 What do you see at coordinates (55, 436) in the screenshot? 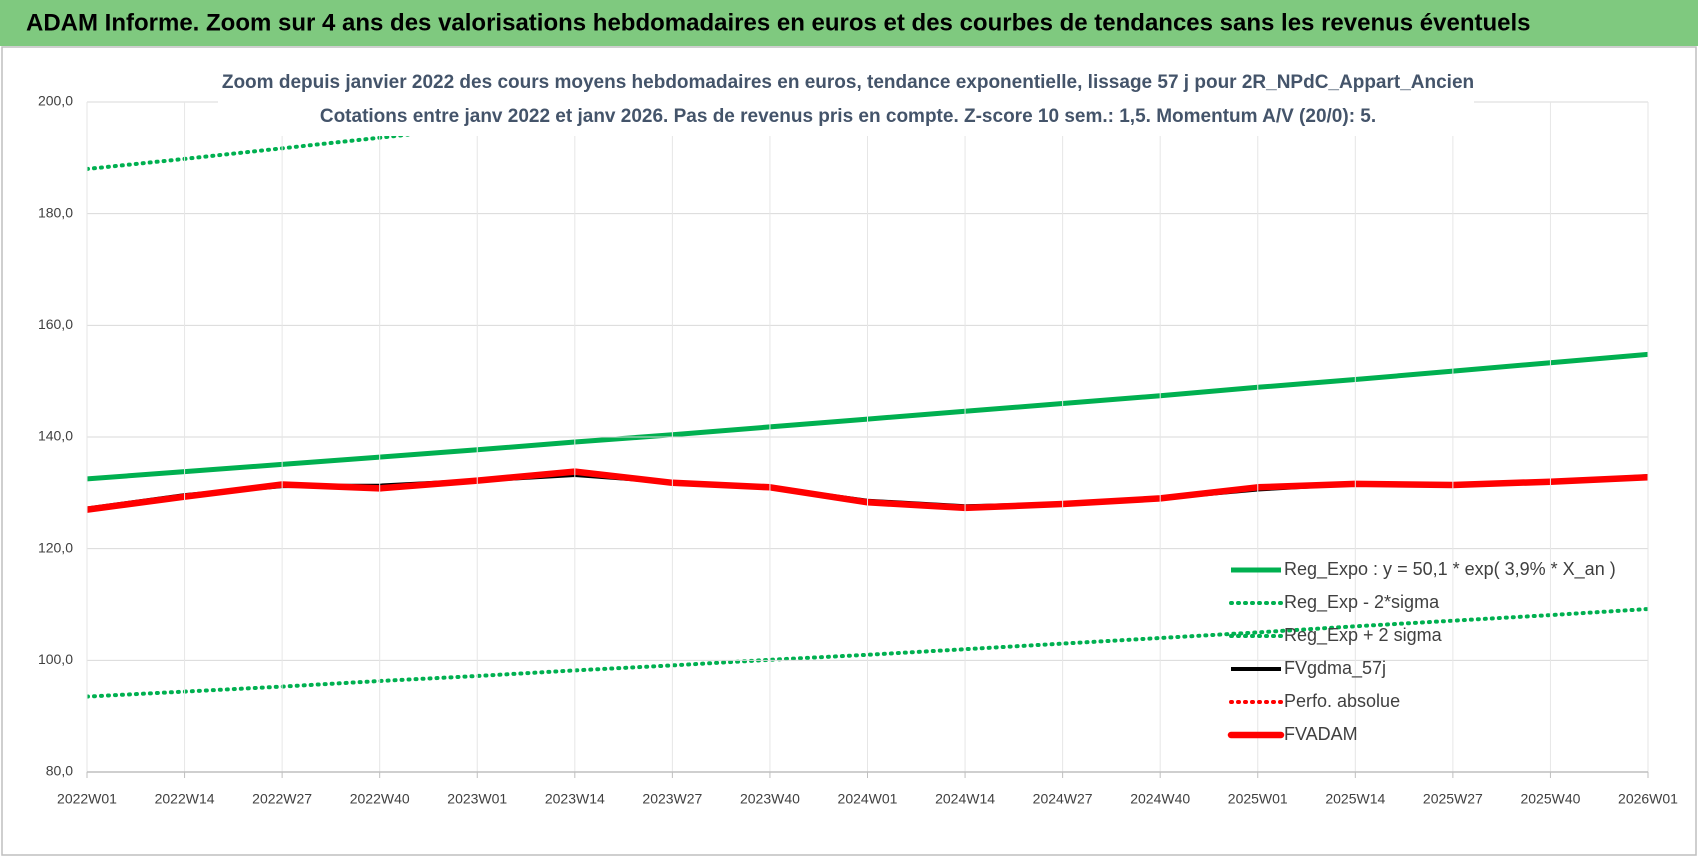
I see `y-tick-label: 140,0` at bounding box center [55, 436].